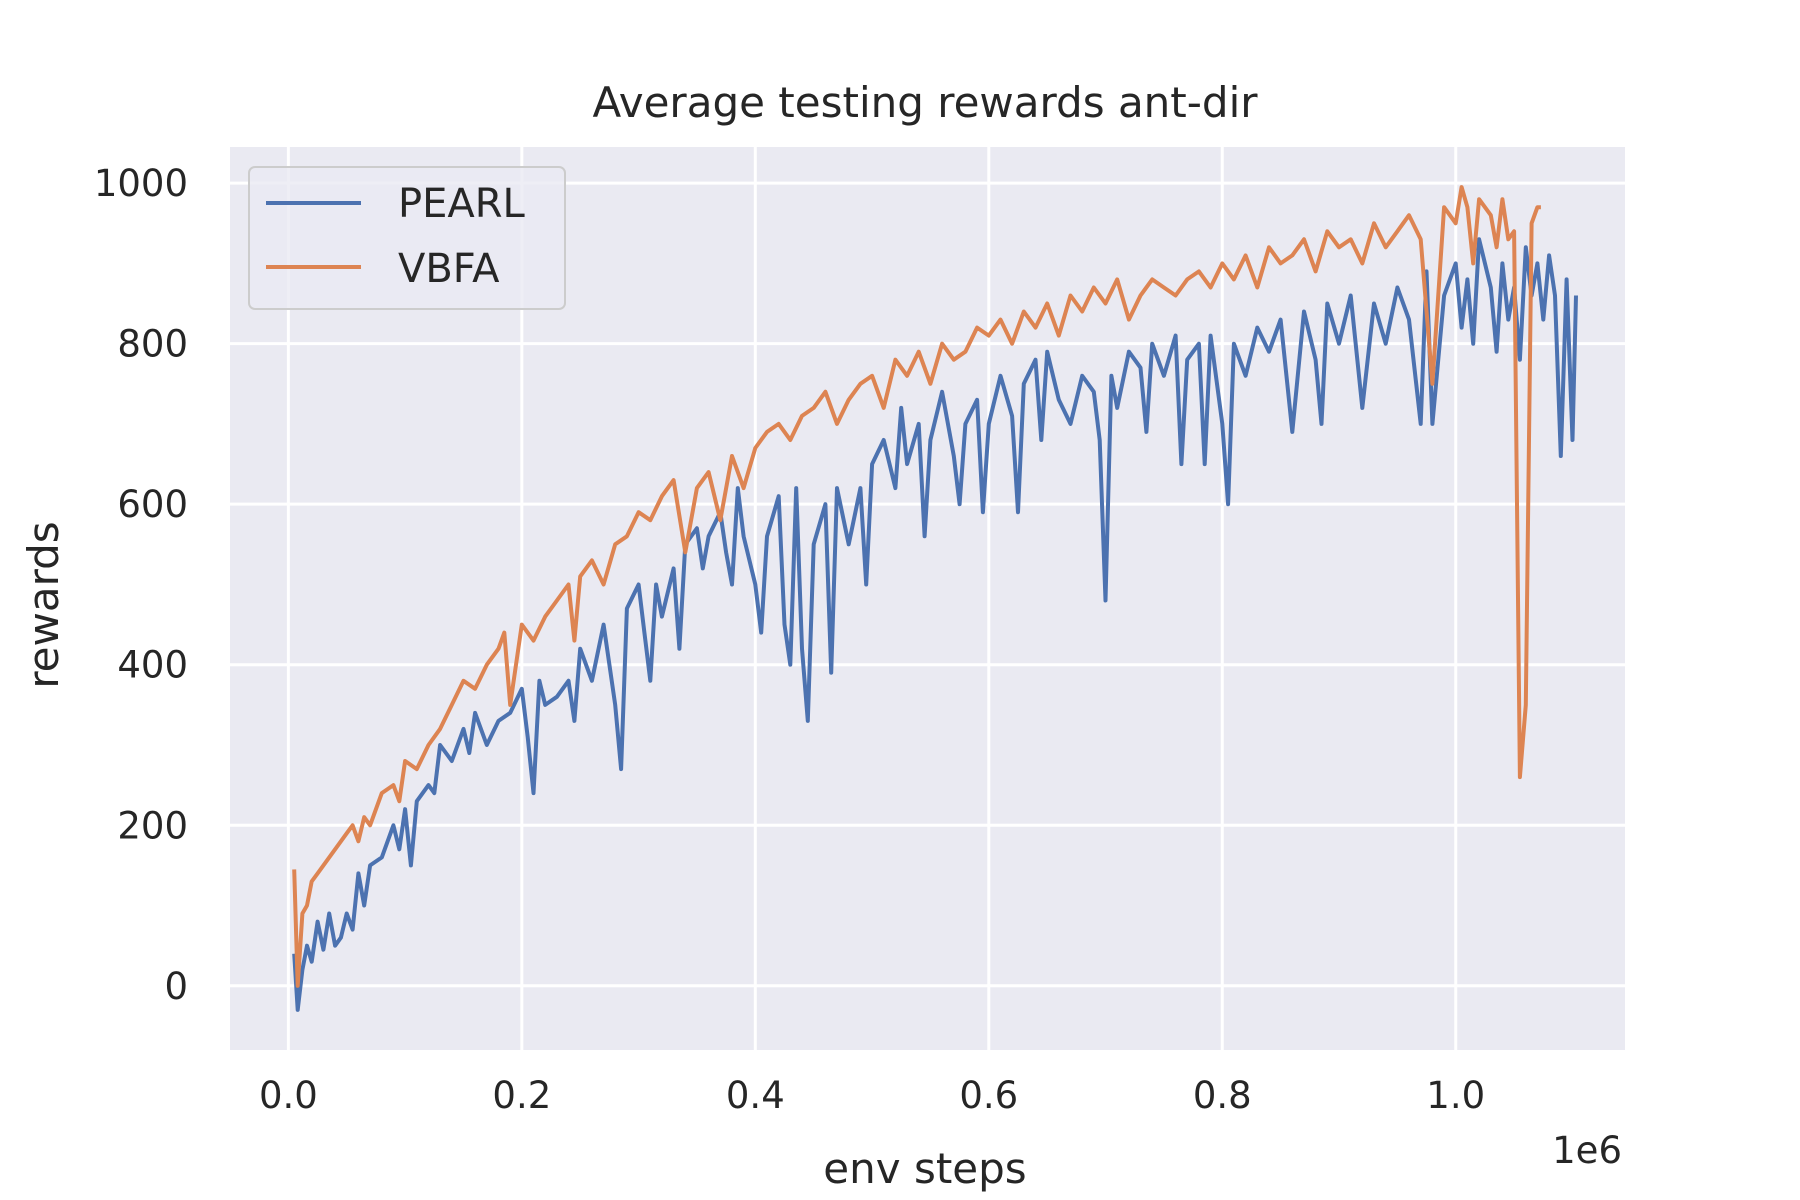  Describe the element at coordinates (449, 269) in the screenshot. I see `legend-label-vbfa: VBFA` at that location.